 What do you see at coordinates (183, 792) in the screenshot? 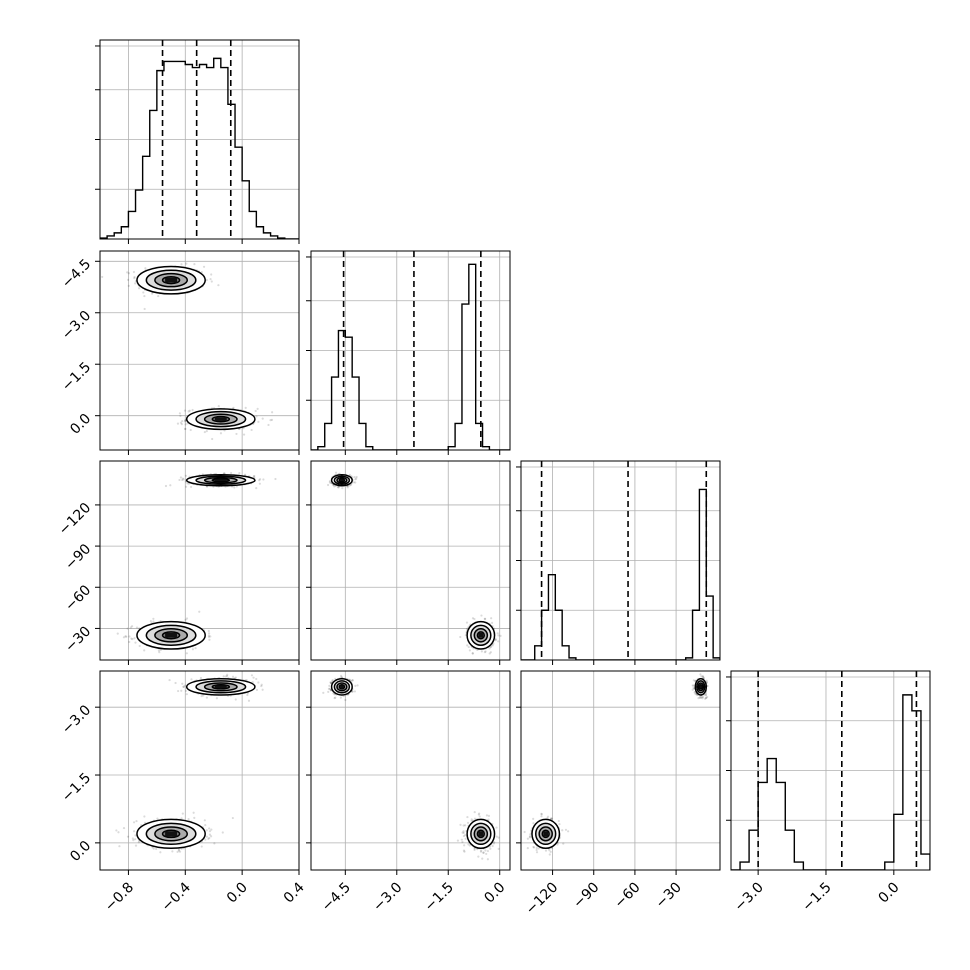
I see `scatter-panel-3-0: −0.8 −0.4 0.0 0.40.0−1.5−3.0` at bounding box center [183, 792].